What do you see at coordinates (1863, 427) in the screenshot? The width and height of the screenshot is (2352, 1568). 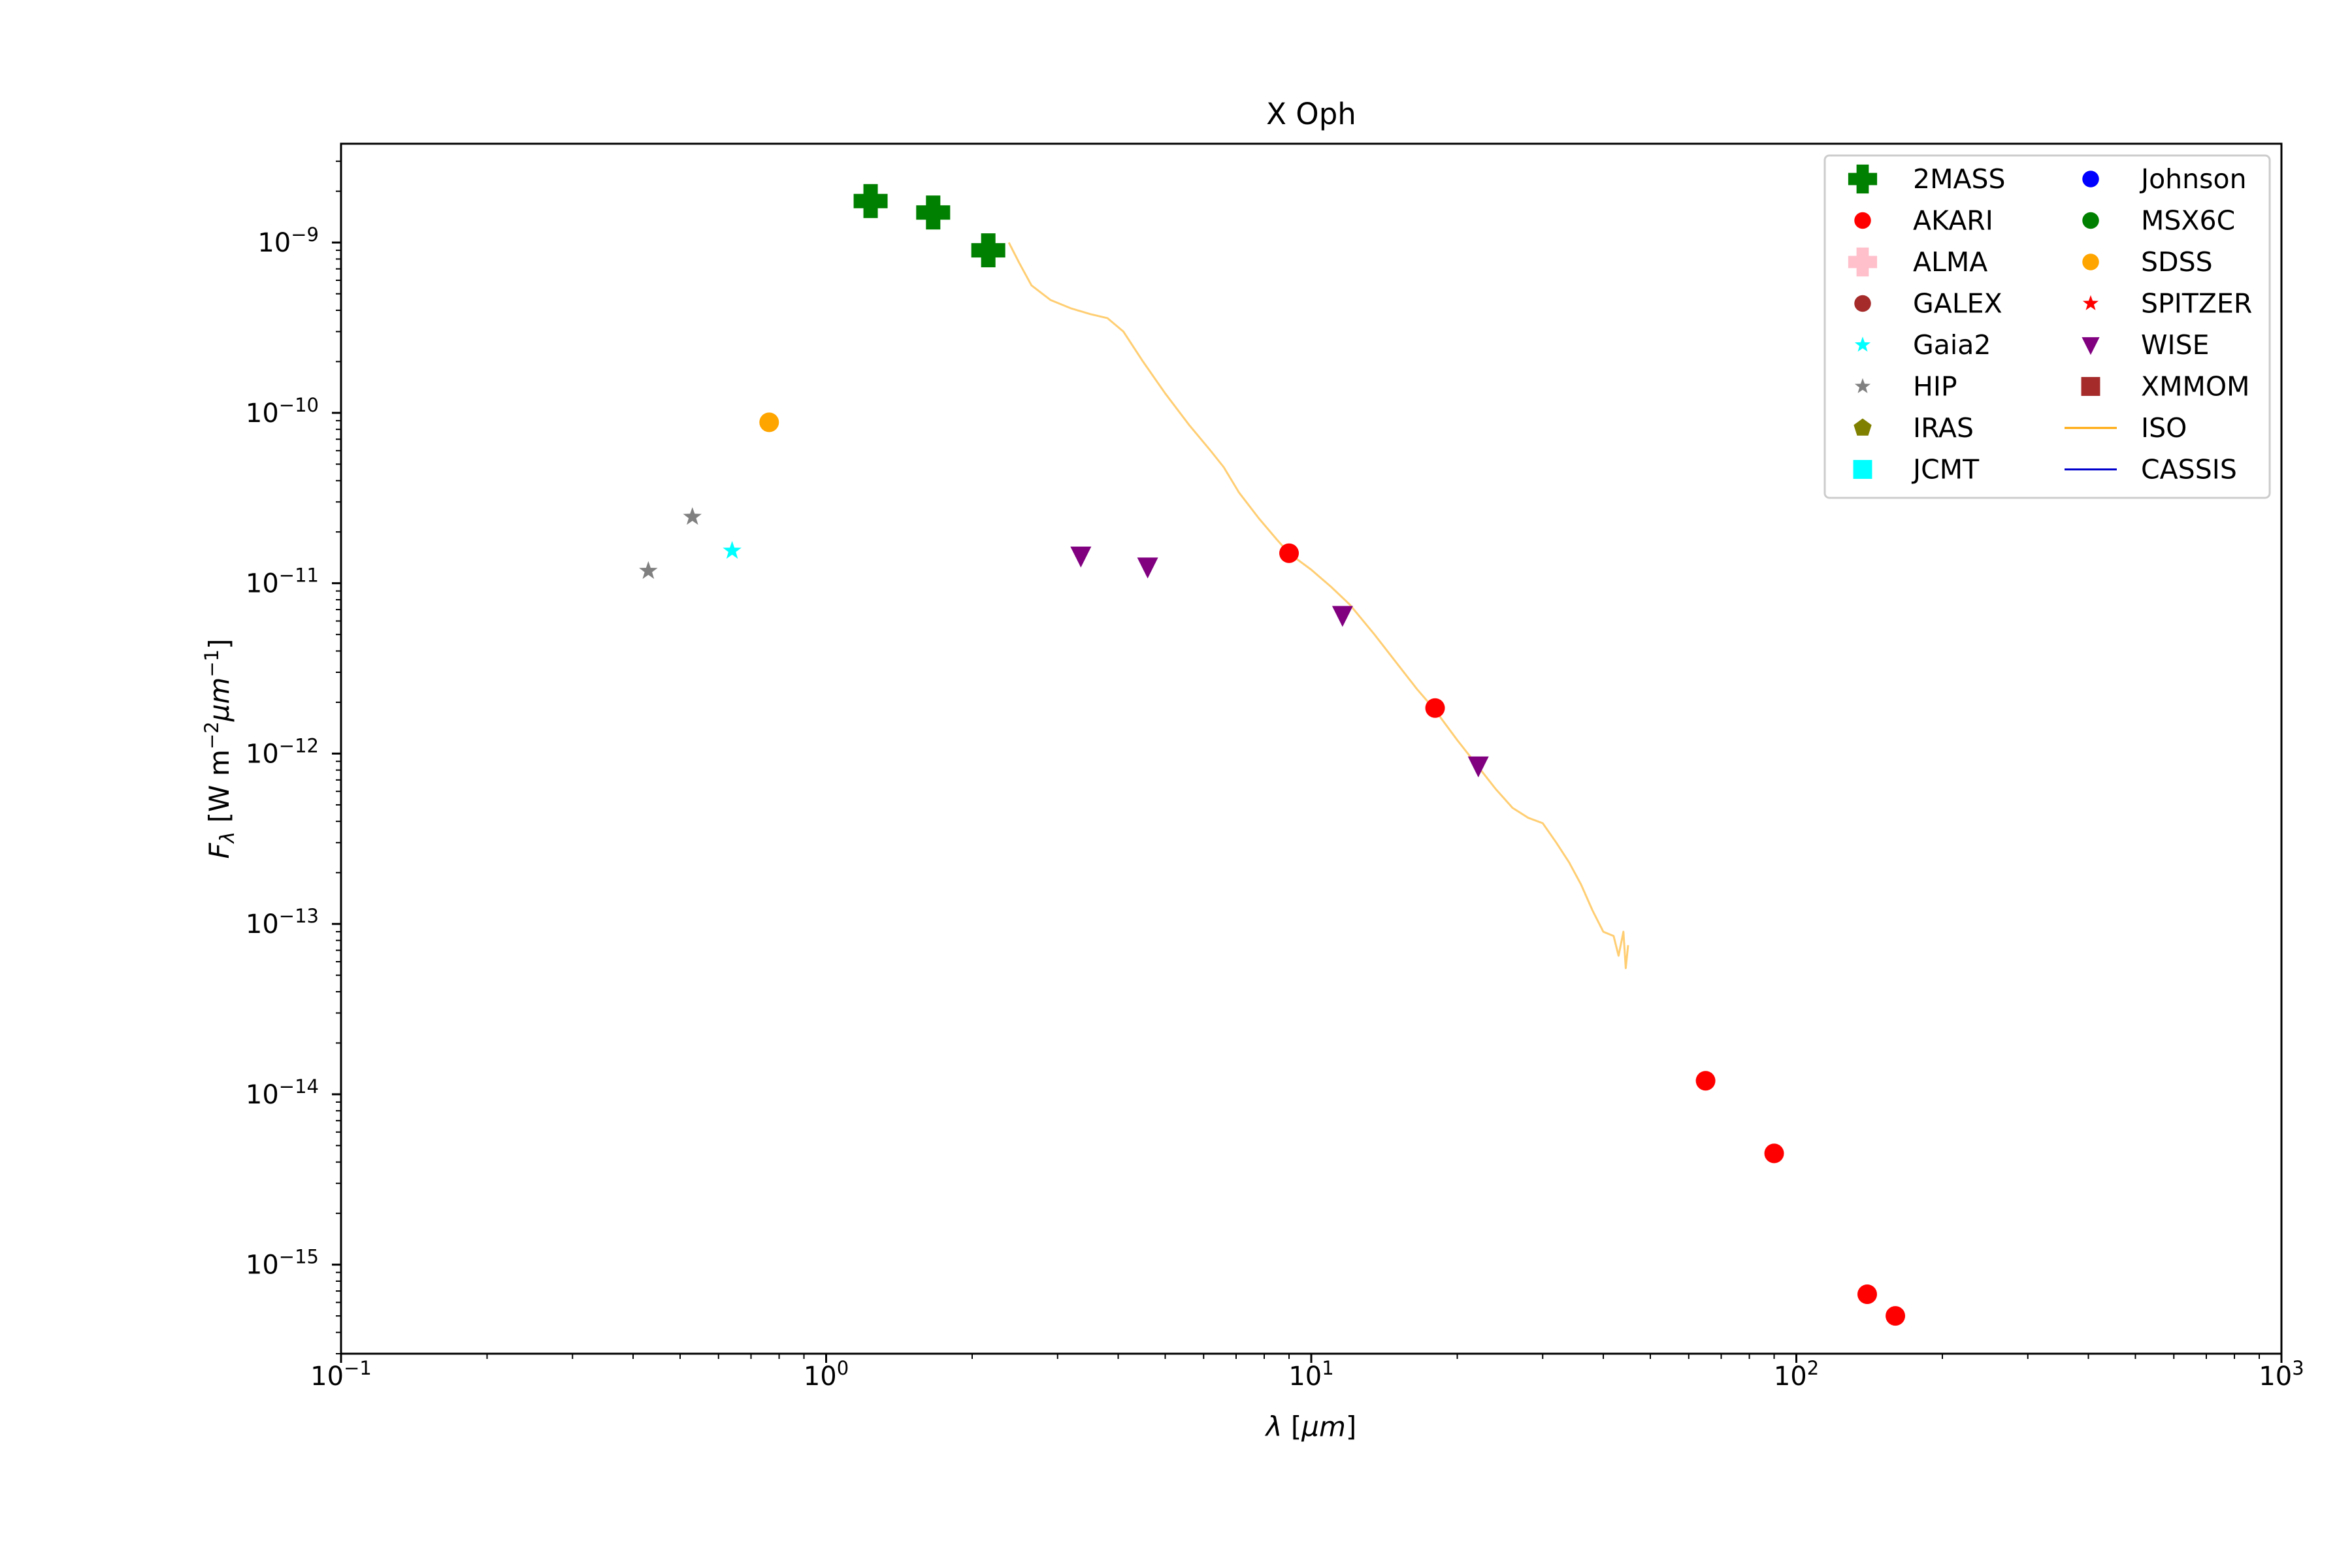 I see `legend-marker-iras` at bounding box center [1863, 427].